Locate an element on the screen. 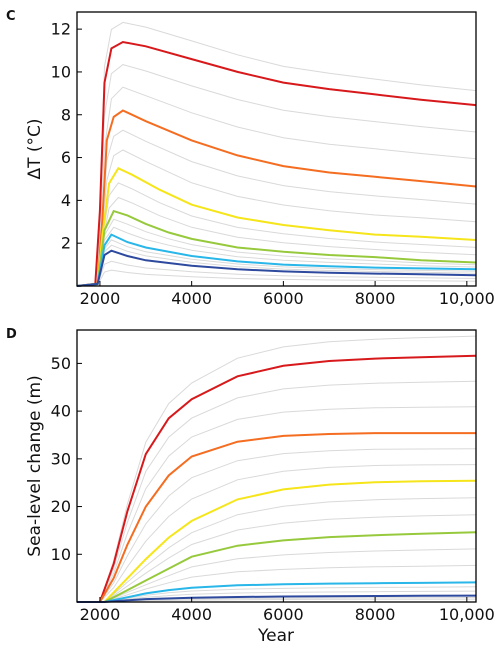  y-tick-label: 20 is located at coordinates (61, 506).